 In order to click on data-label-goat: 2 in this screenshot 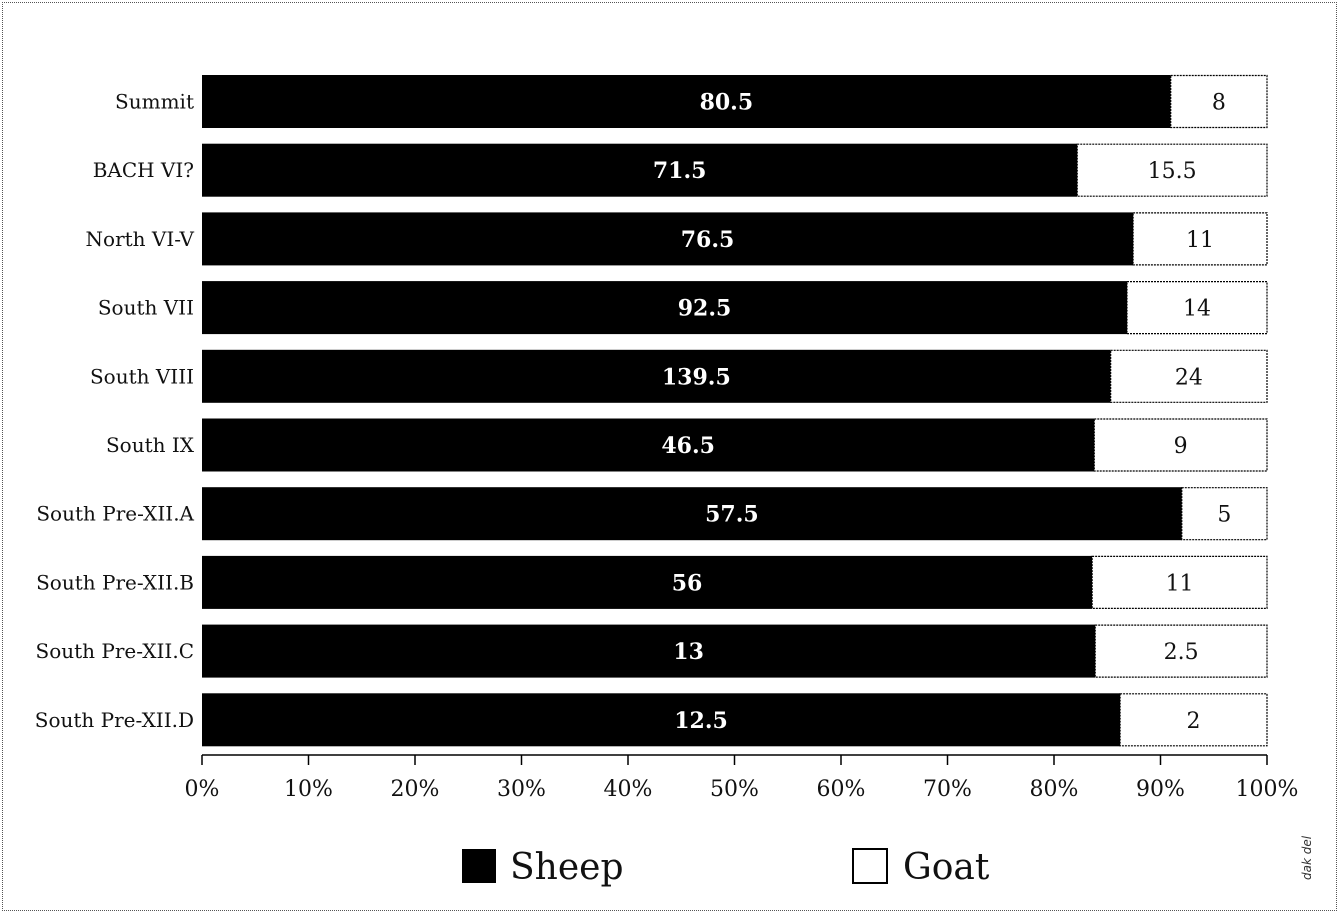, I will do `click(1194, 721)`.